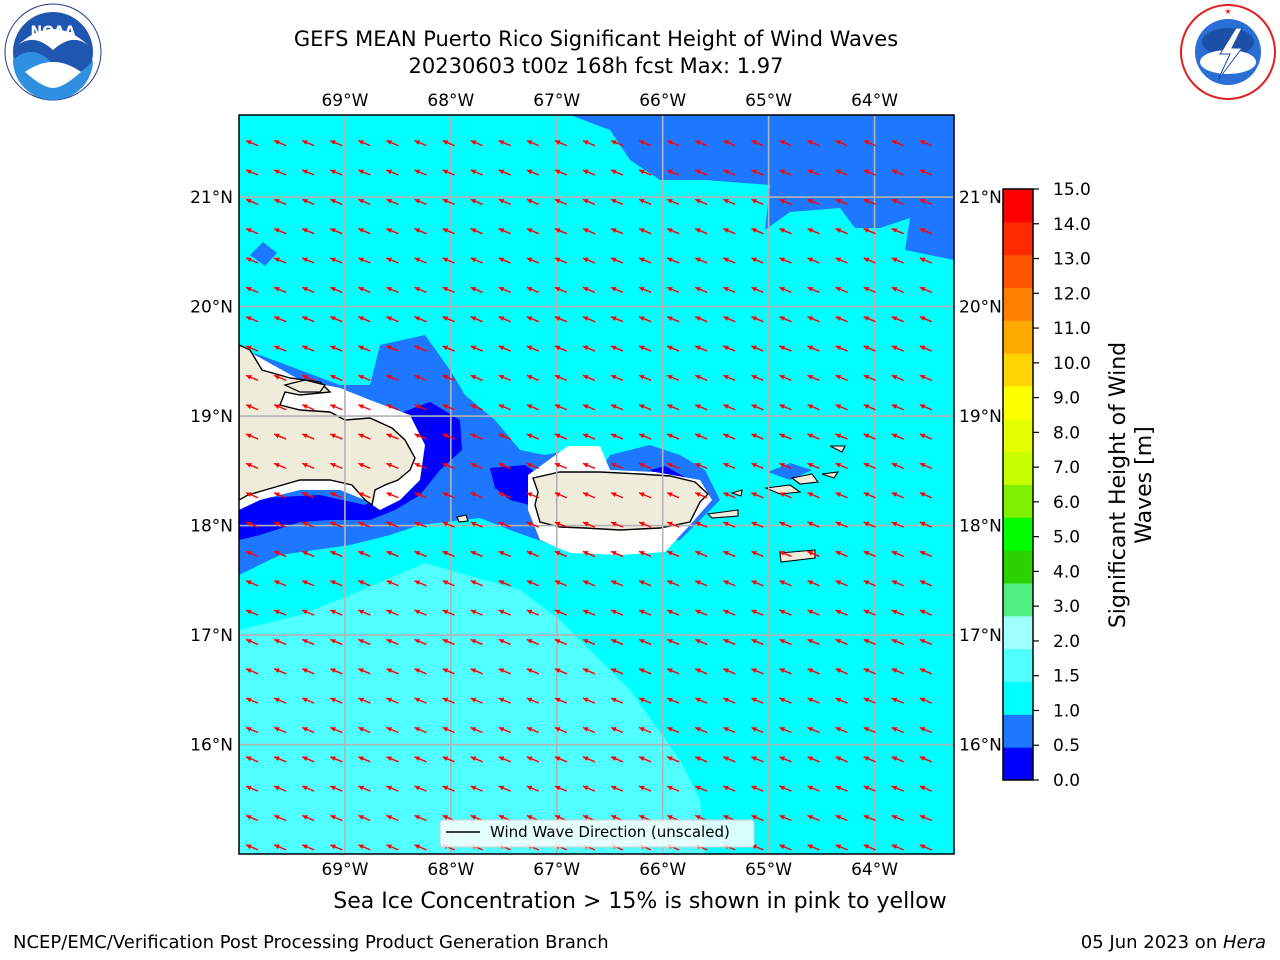 The image size is (1280, 960). I want to click on tortola-island, so click(805, 479).